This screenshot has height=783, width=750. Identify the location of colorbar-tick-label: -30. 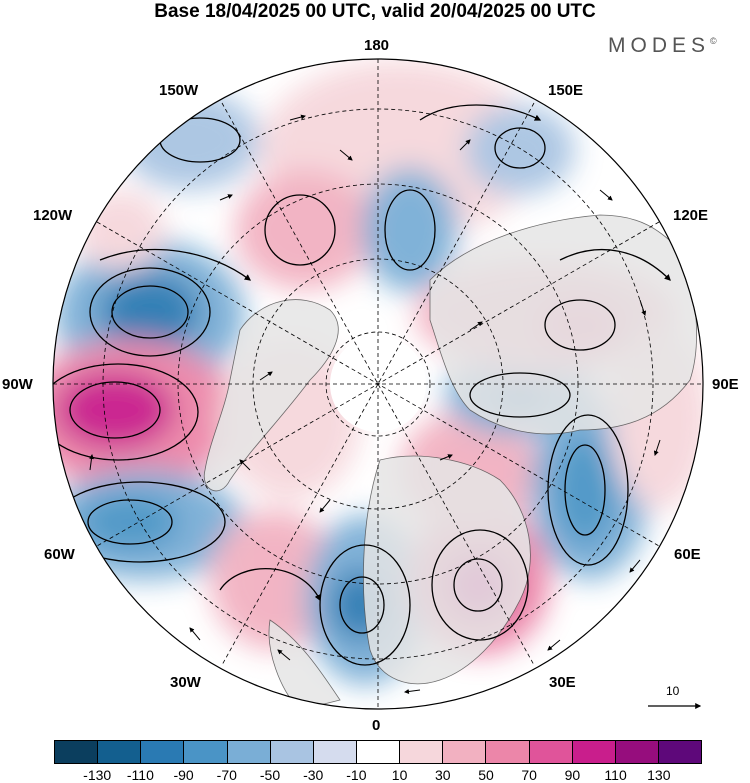
(313, 775).